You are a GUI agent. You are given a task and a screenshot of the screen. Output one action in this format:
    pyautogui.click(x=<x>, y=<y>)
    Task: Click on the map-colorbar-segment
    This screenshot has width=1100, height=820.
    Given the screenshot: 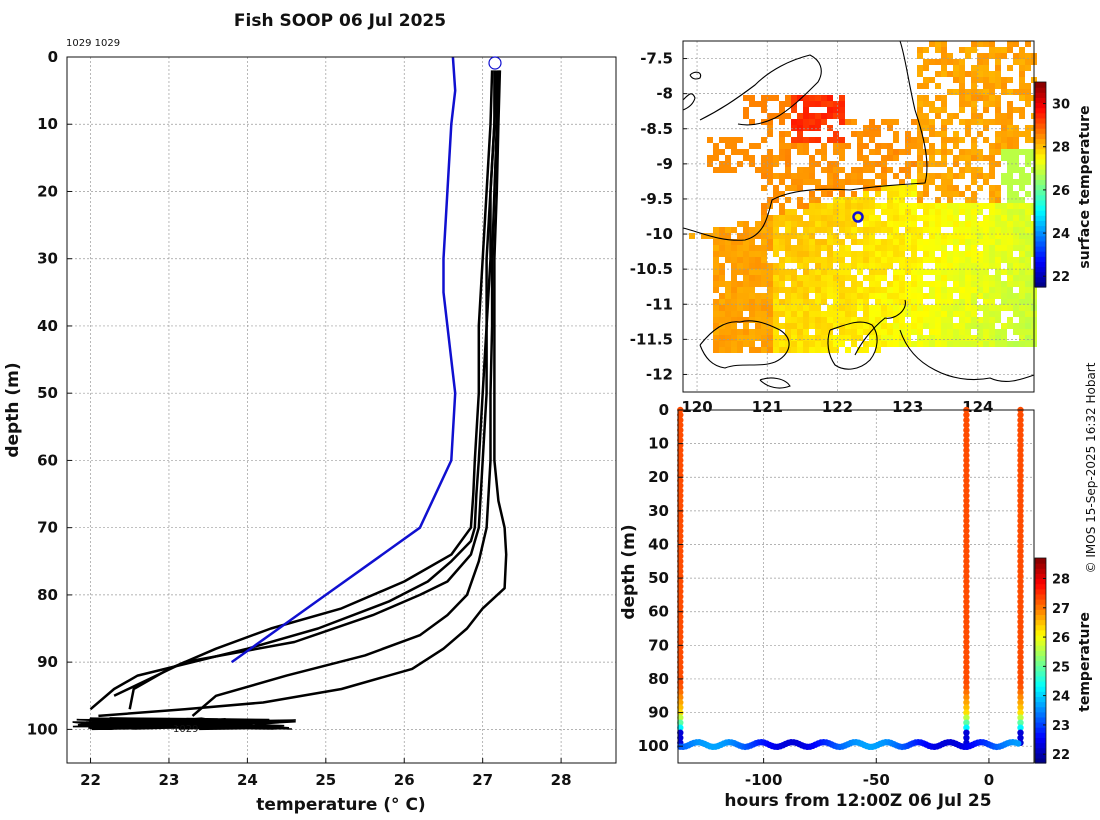 What is the action you would take?
    pyautogui.click(x=1040, y=151)
    